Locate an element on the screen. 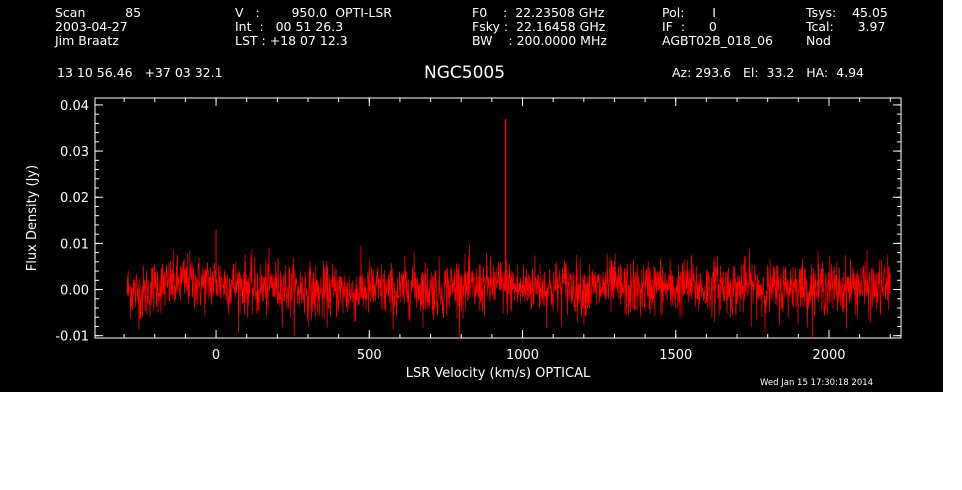  y-tick-label: 0.04 is located at coordinates (74, 106).